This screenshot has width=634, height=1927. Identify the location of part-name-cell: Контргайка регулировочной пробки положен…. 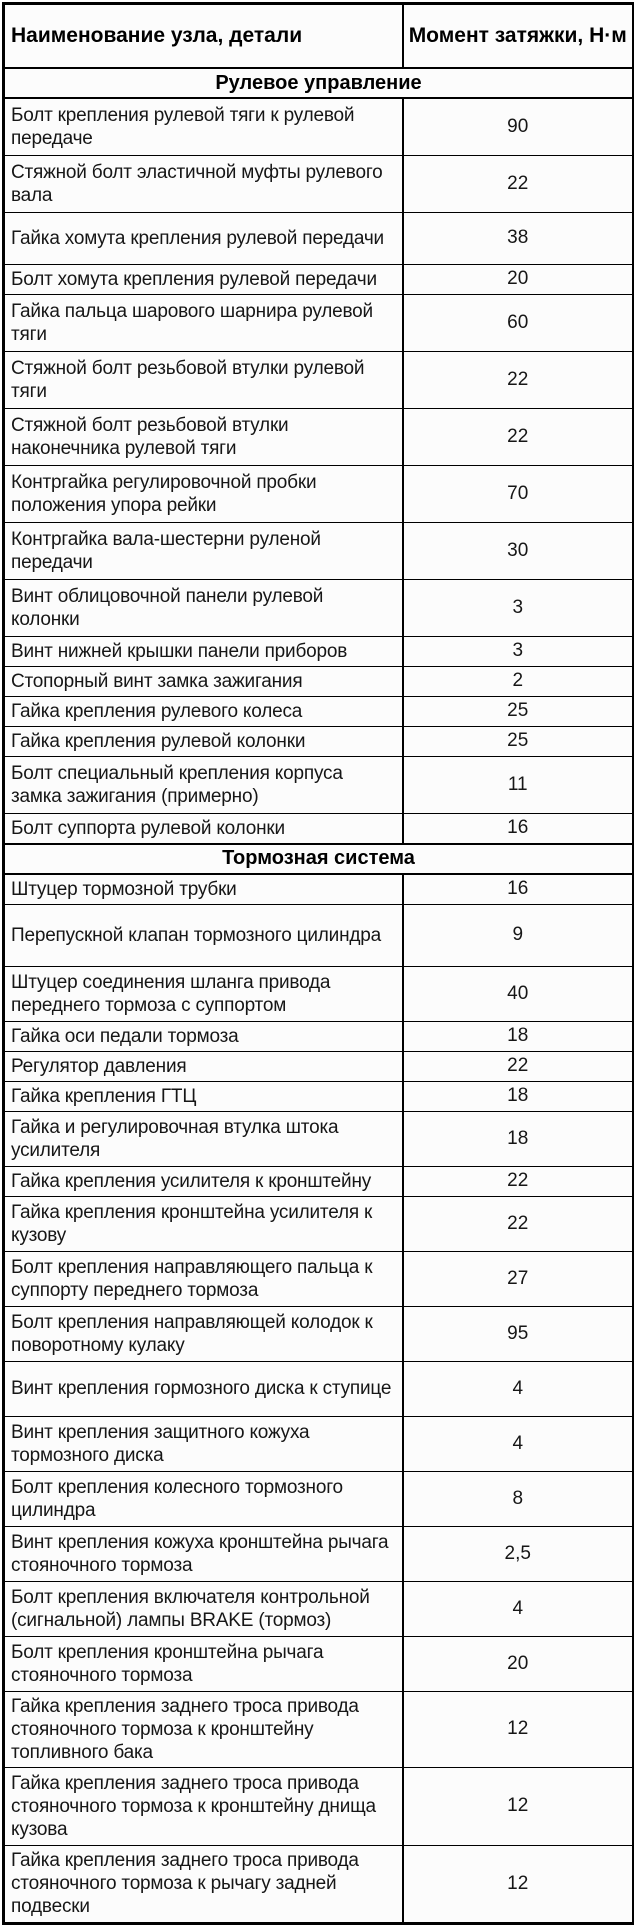
(203, 493).